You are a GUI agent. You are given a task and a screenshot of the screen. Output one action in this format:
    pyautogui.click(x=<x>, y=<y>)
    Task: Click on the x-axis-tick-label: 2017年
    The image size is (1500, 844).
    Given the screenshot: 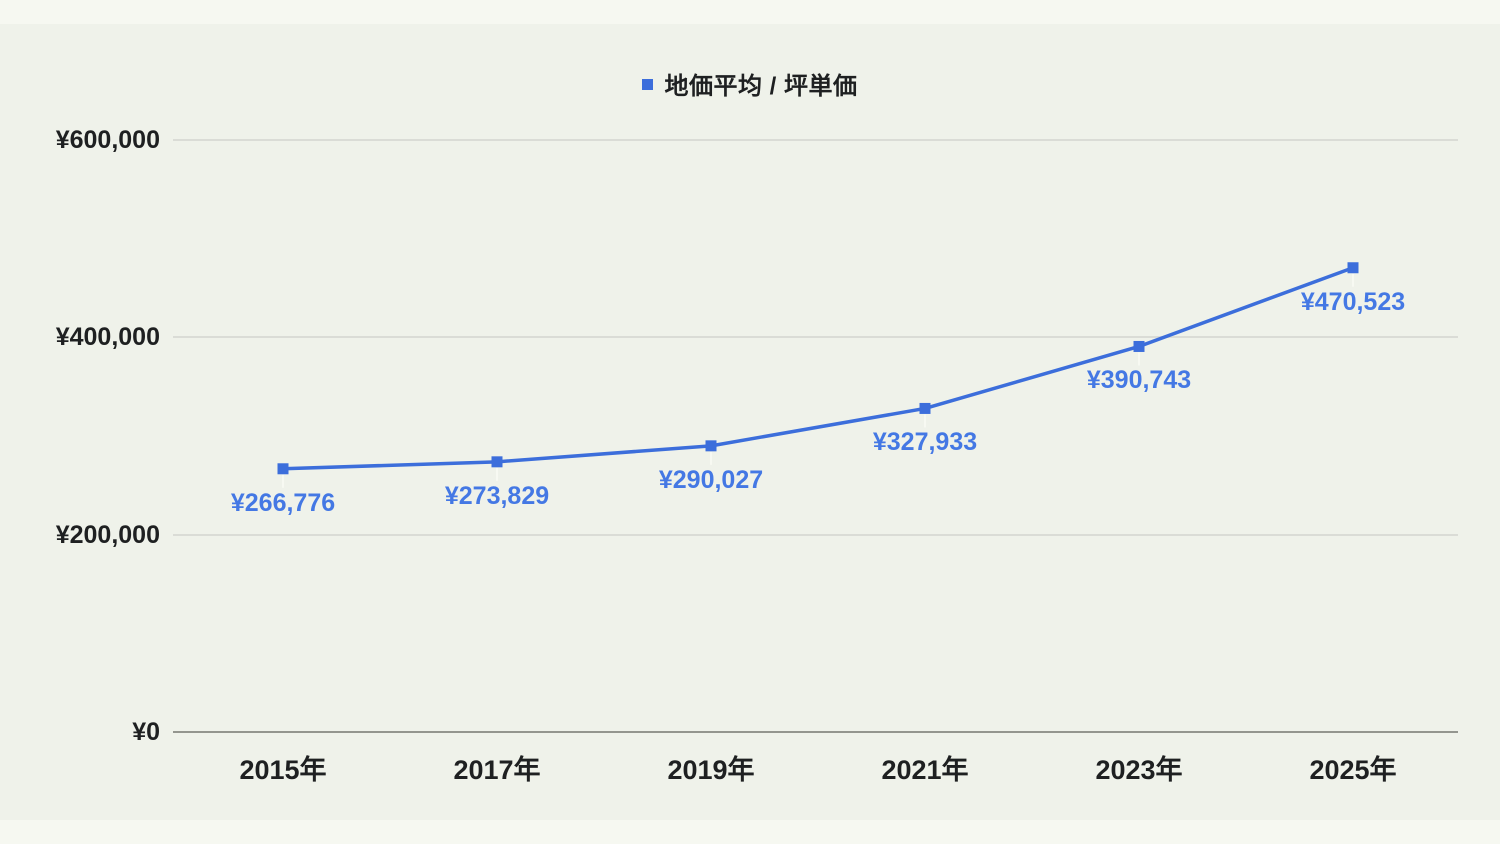 What is the action you would take?
    pyautogui.click(x=497, y=770)
    